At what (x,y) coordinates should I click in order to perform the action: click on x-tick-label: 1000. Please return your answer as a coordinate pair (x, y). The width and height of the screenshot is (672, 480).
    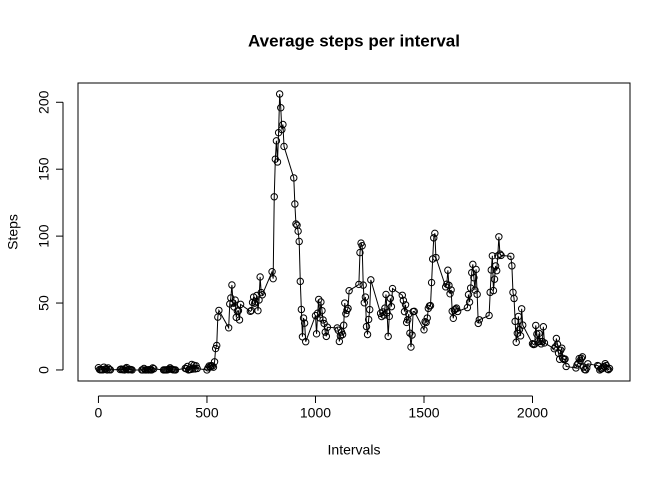
    Looking at the image, I should click on (315, 413).